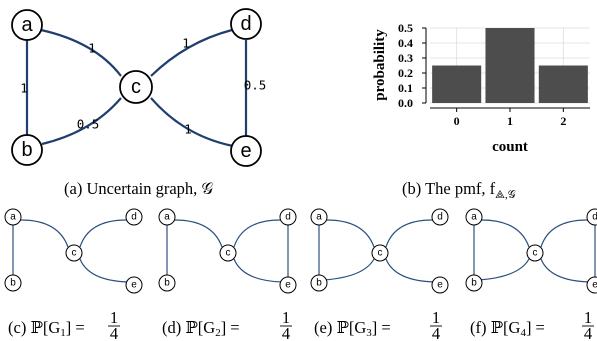 Image resolution: width=597 pixels, height=341 pixels. I want to click on weight-d-e: 0.5, so click(255, 85).